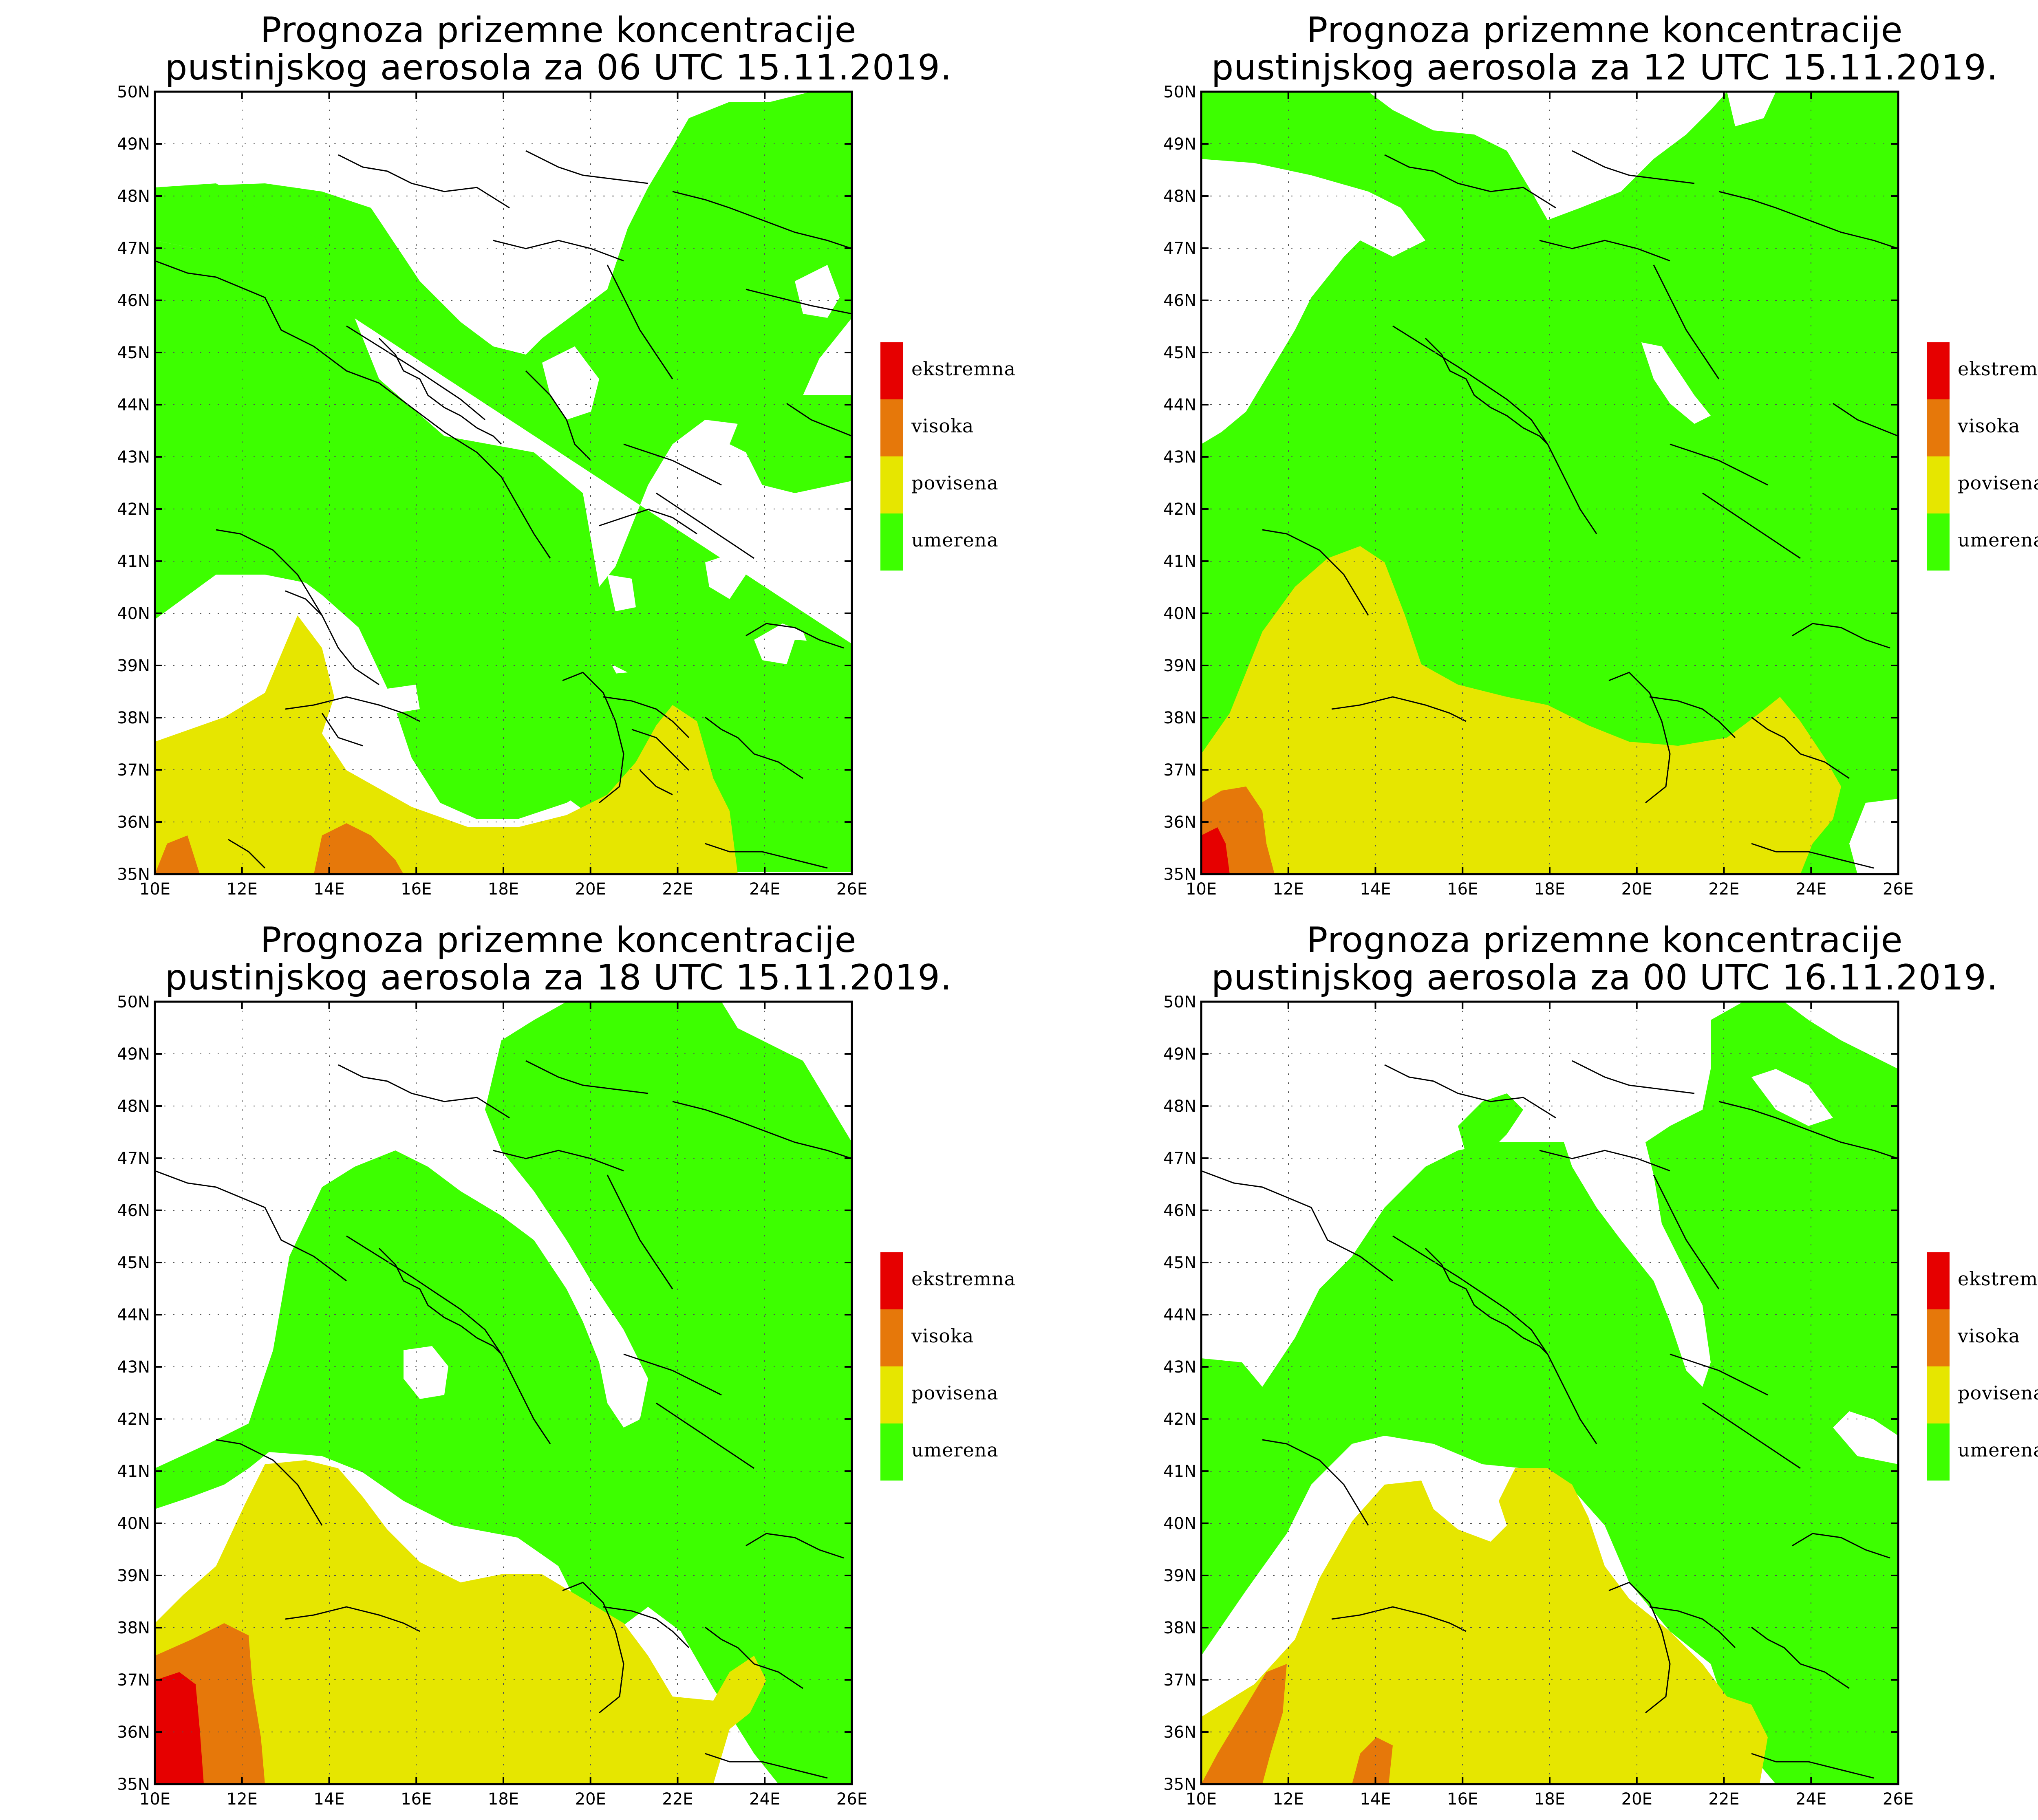 The image size is (2038, 1820). Describe the element at coordinates (1180, 1106) in the screenshot. I see `lat-label: 48N` at that location.